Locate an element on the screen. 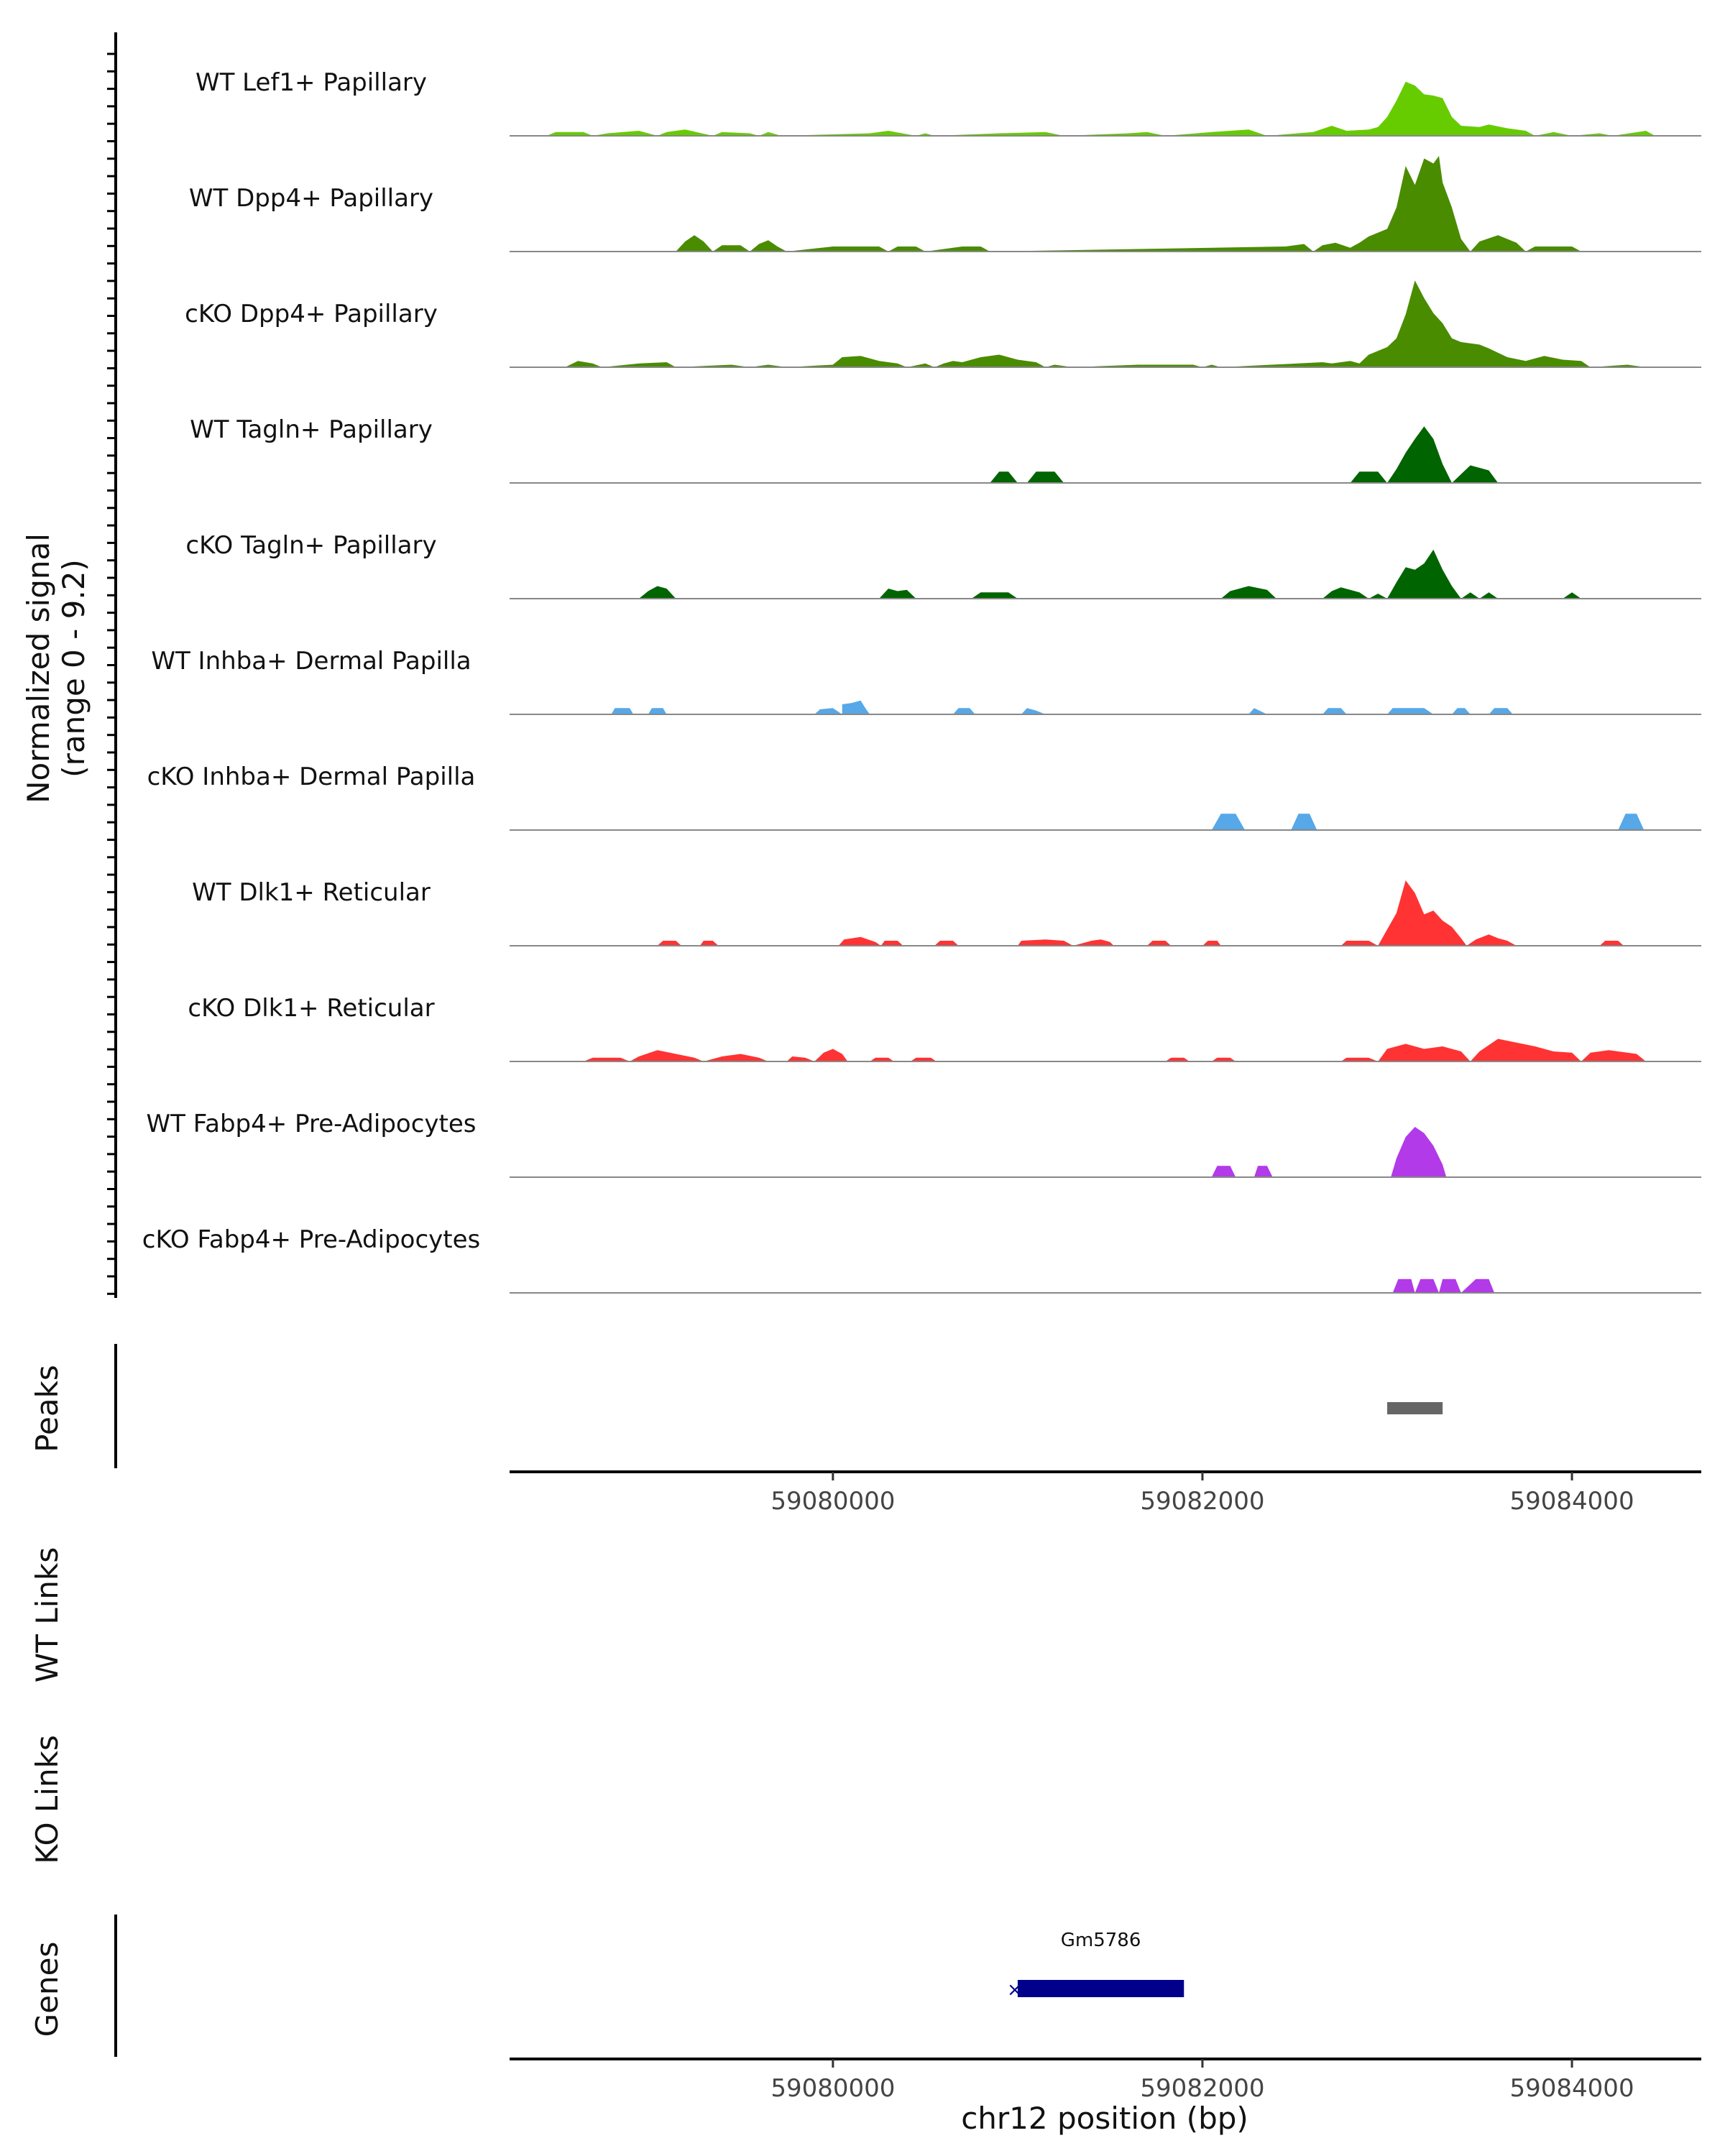 The image size is (1725, 2156). peaks-panel-label: Peaks is located at coordinates (47, 1409).